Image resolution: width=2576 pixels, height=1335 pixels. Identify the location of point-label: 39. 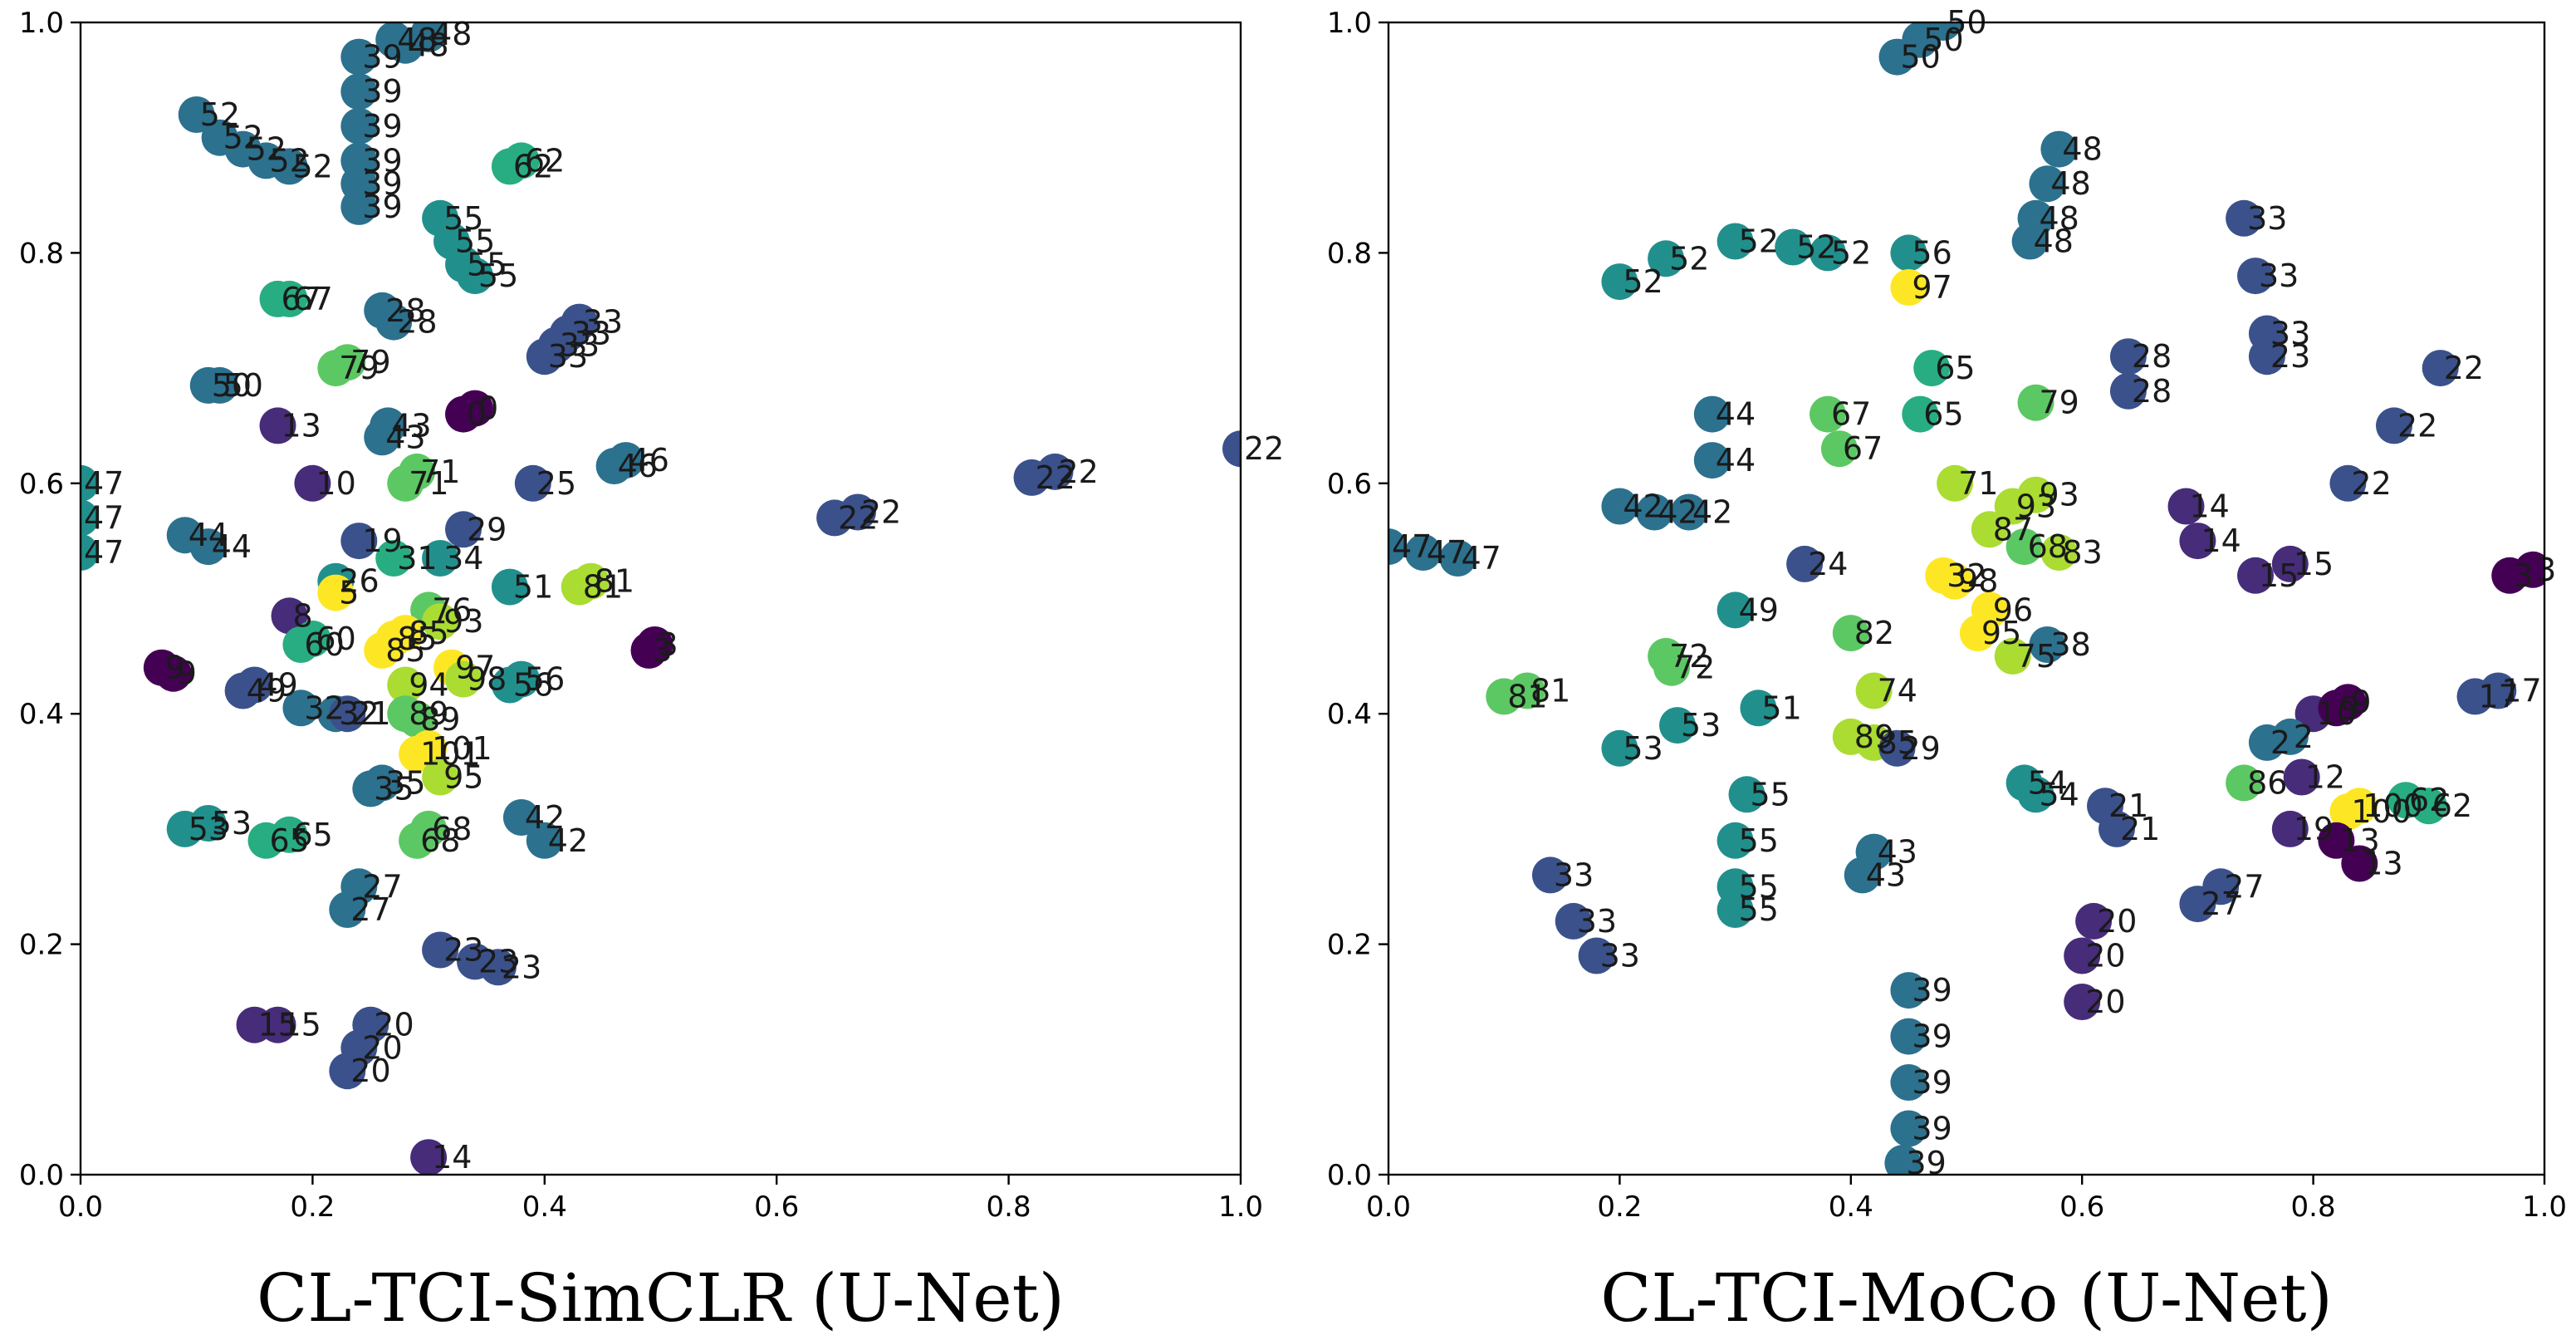
(1926, 1163).